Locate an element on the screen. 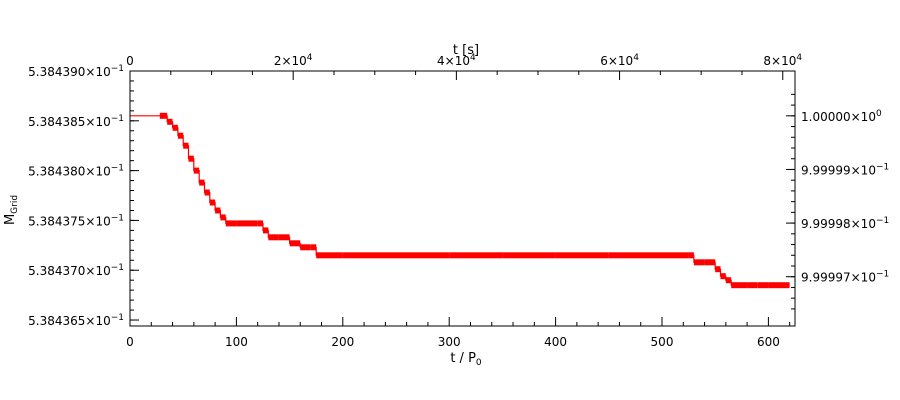 The width and height of the screenshot is (900, 400). bottom-tick-label: 600 is located at coordinates (768, 342).